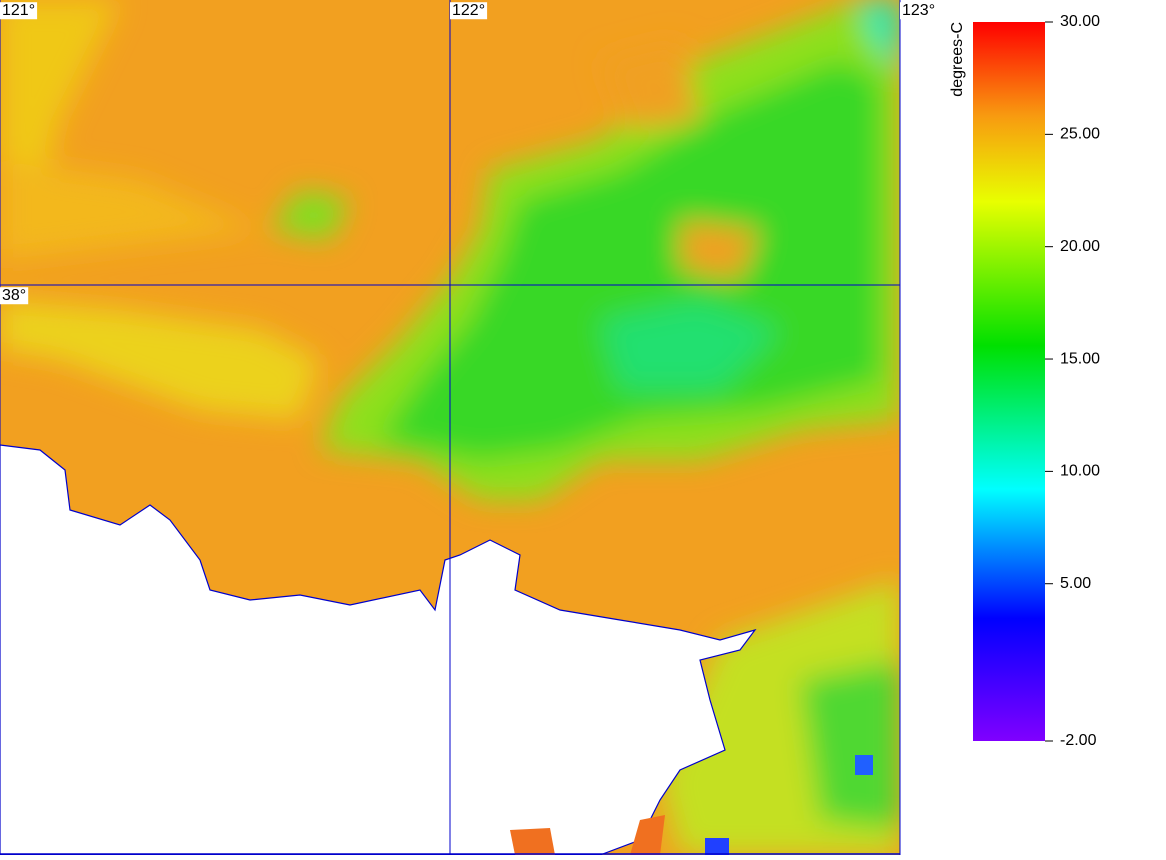 This screenshot has height=860, width=1166. What do you see at coordinates (1080, 134) in the screenshot?
I see `colorbar-tick-label: 25.00` at bounding box center [1080, 134].